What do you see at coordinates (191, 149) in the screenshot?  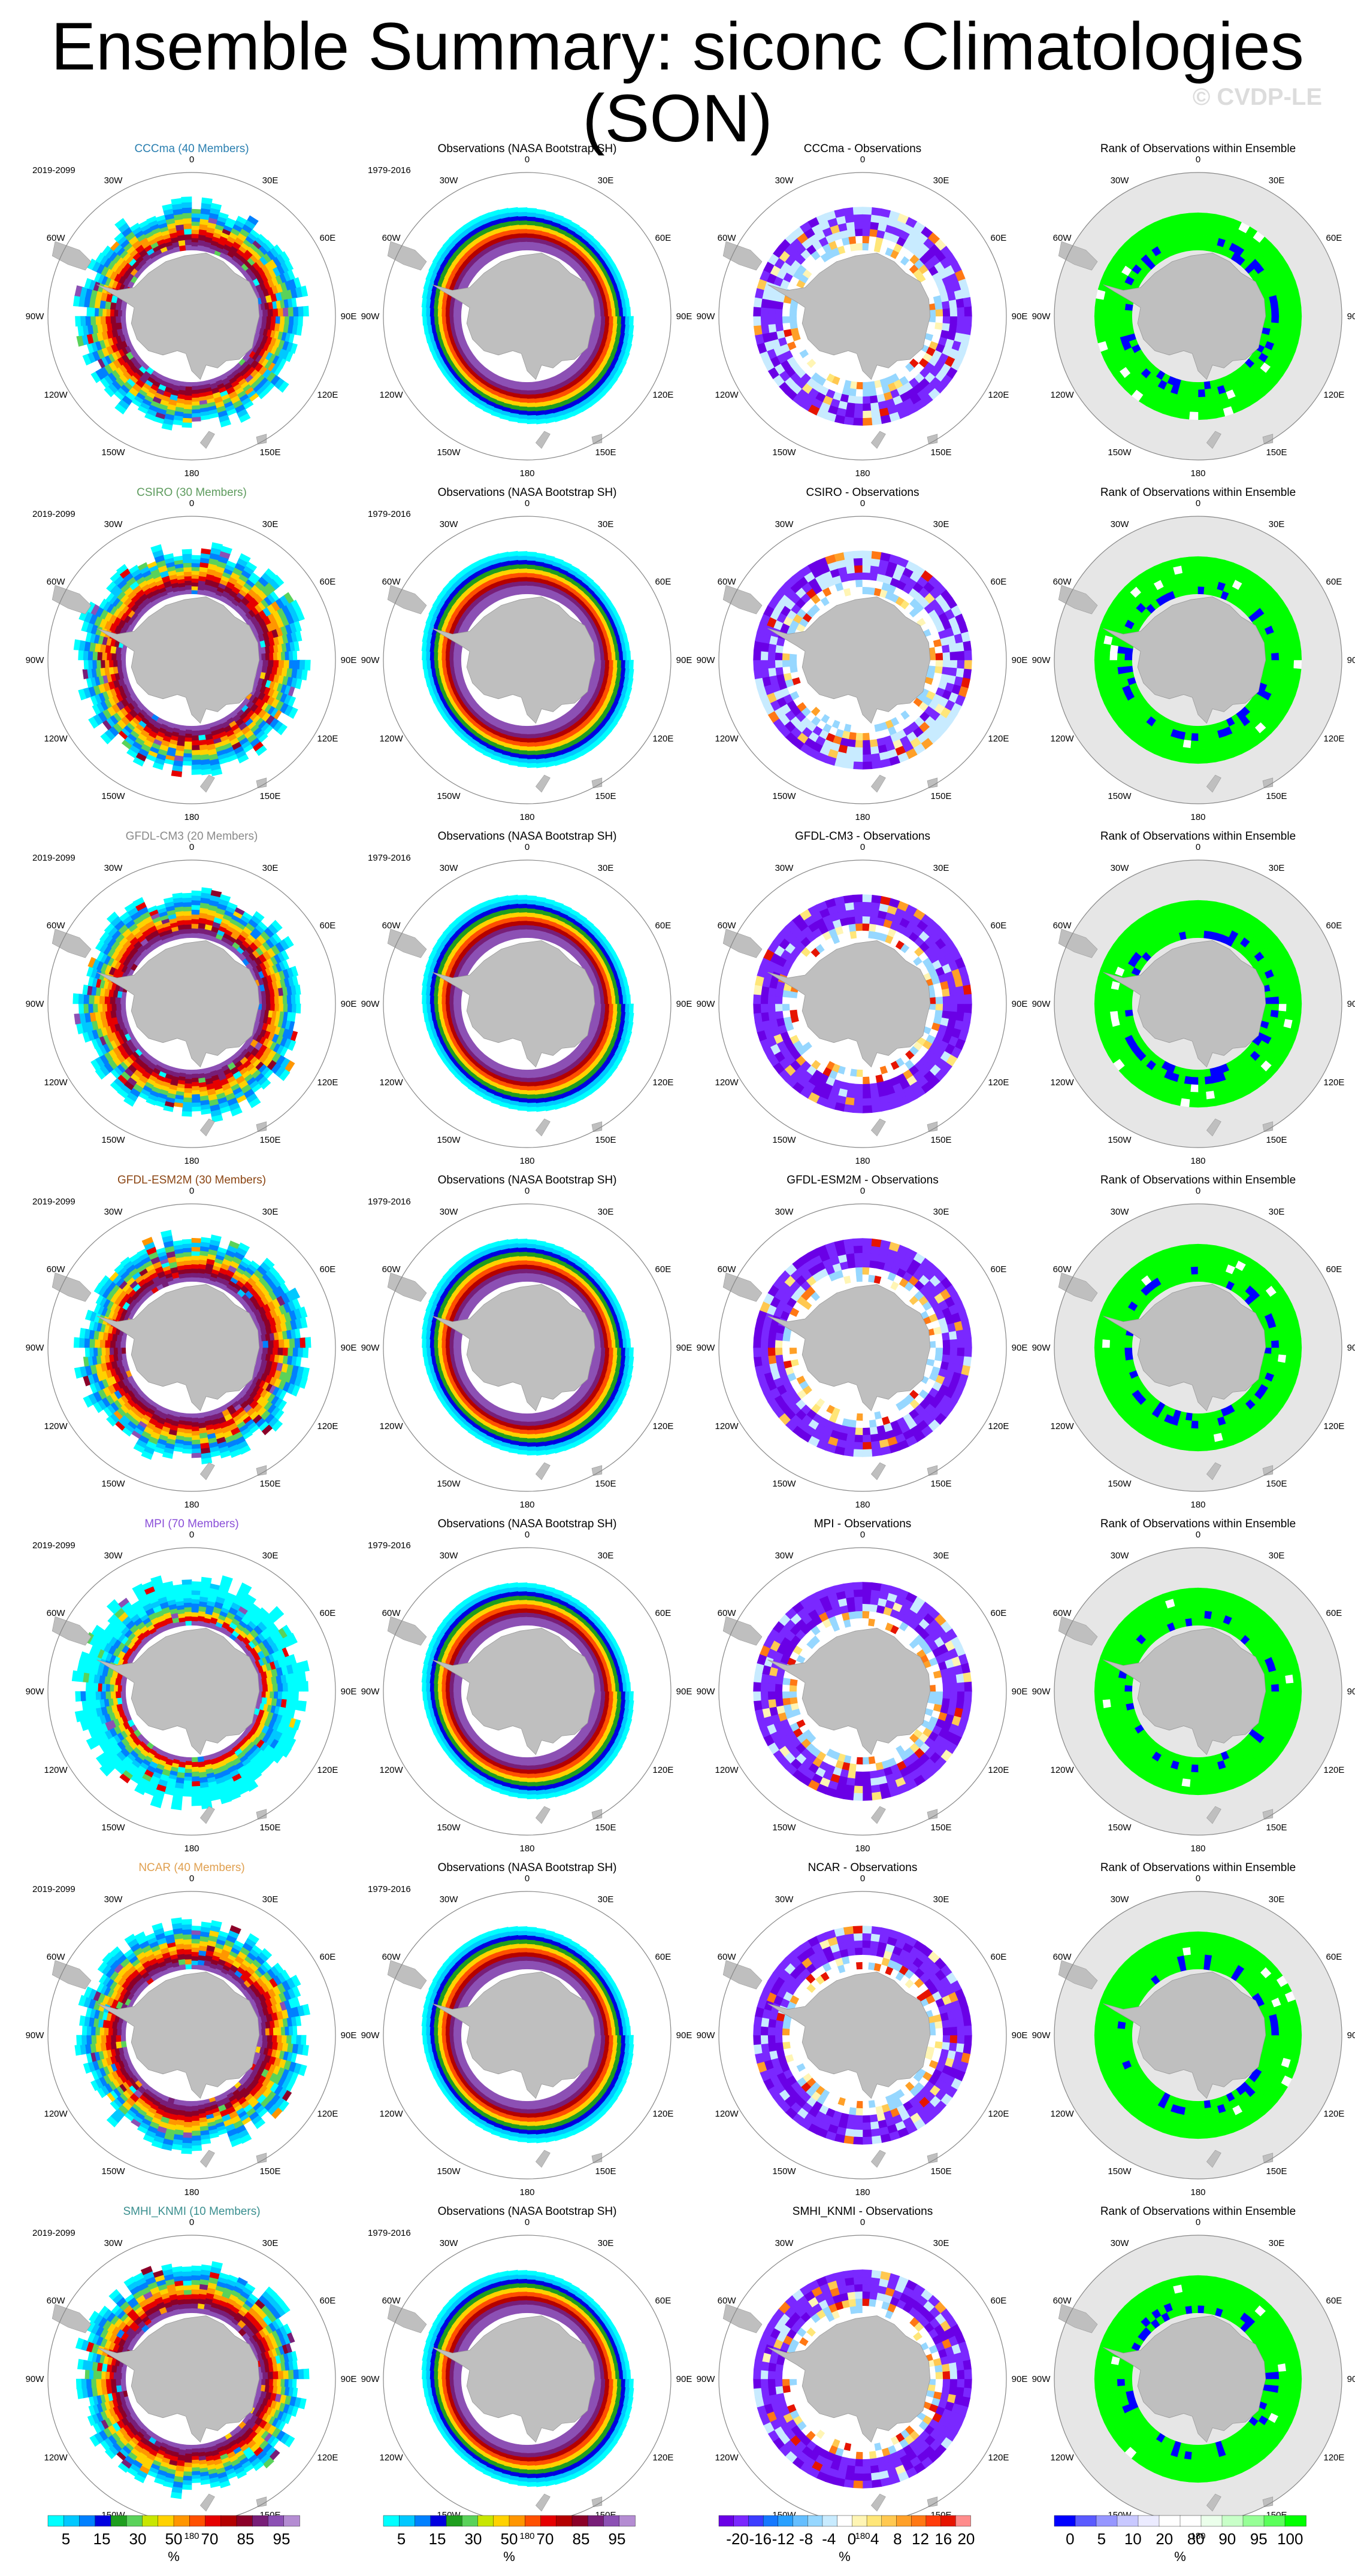 I see `panel-title: CCCma (40 Members)` at bounding box center [191, 149].